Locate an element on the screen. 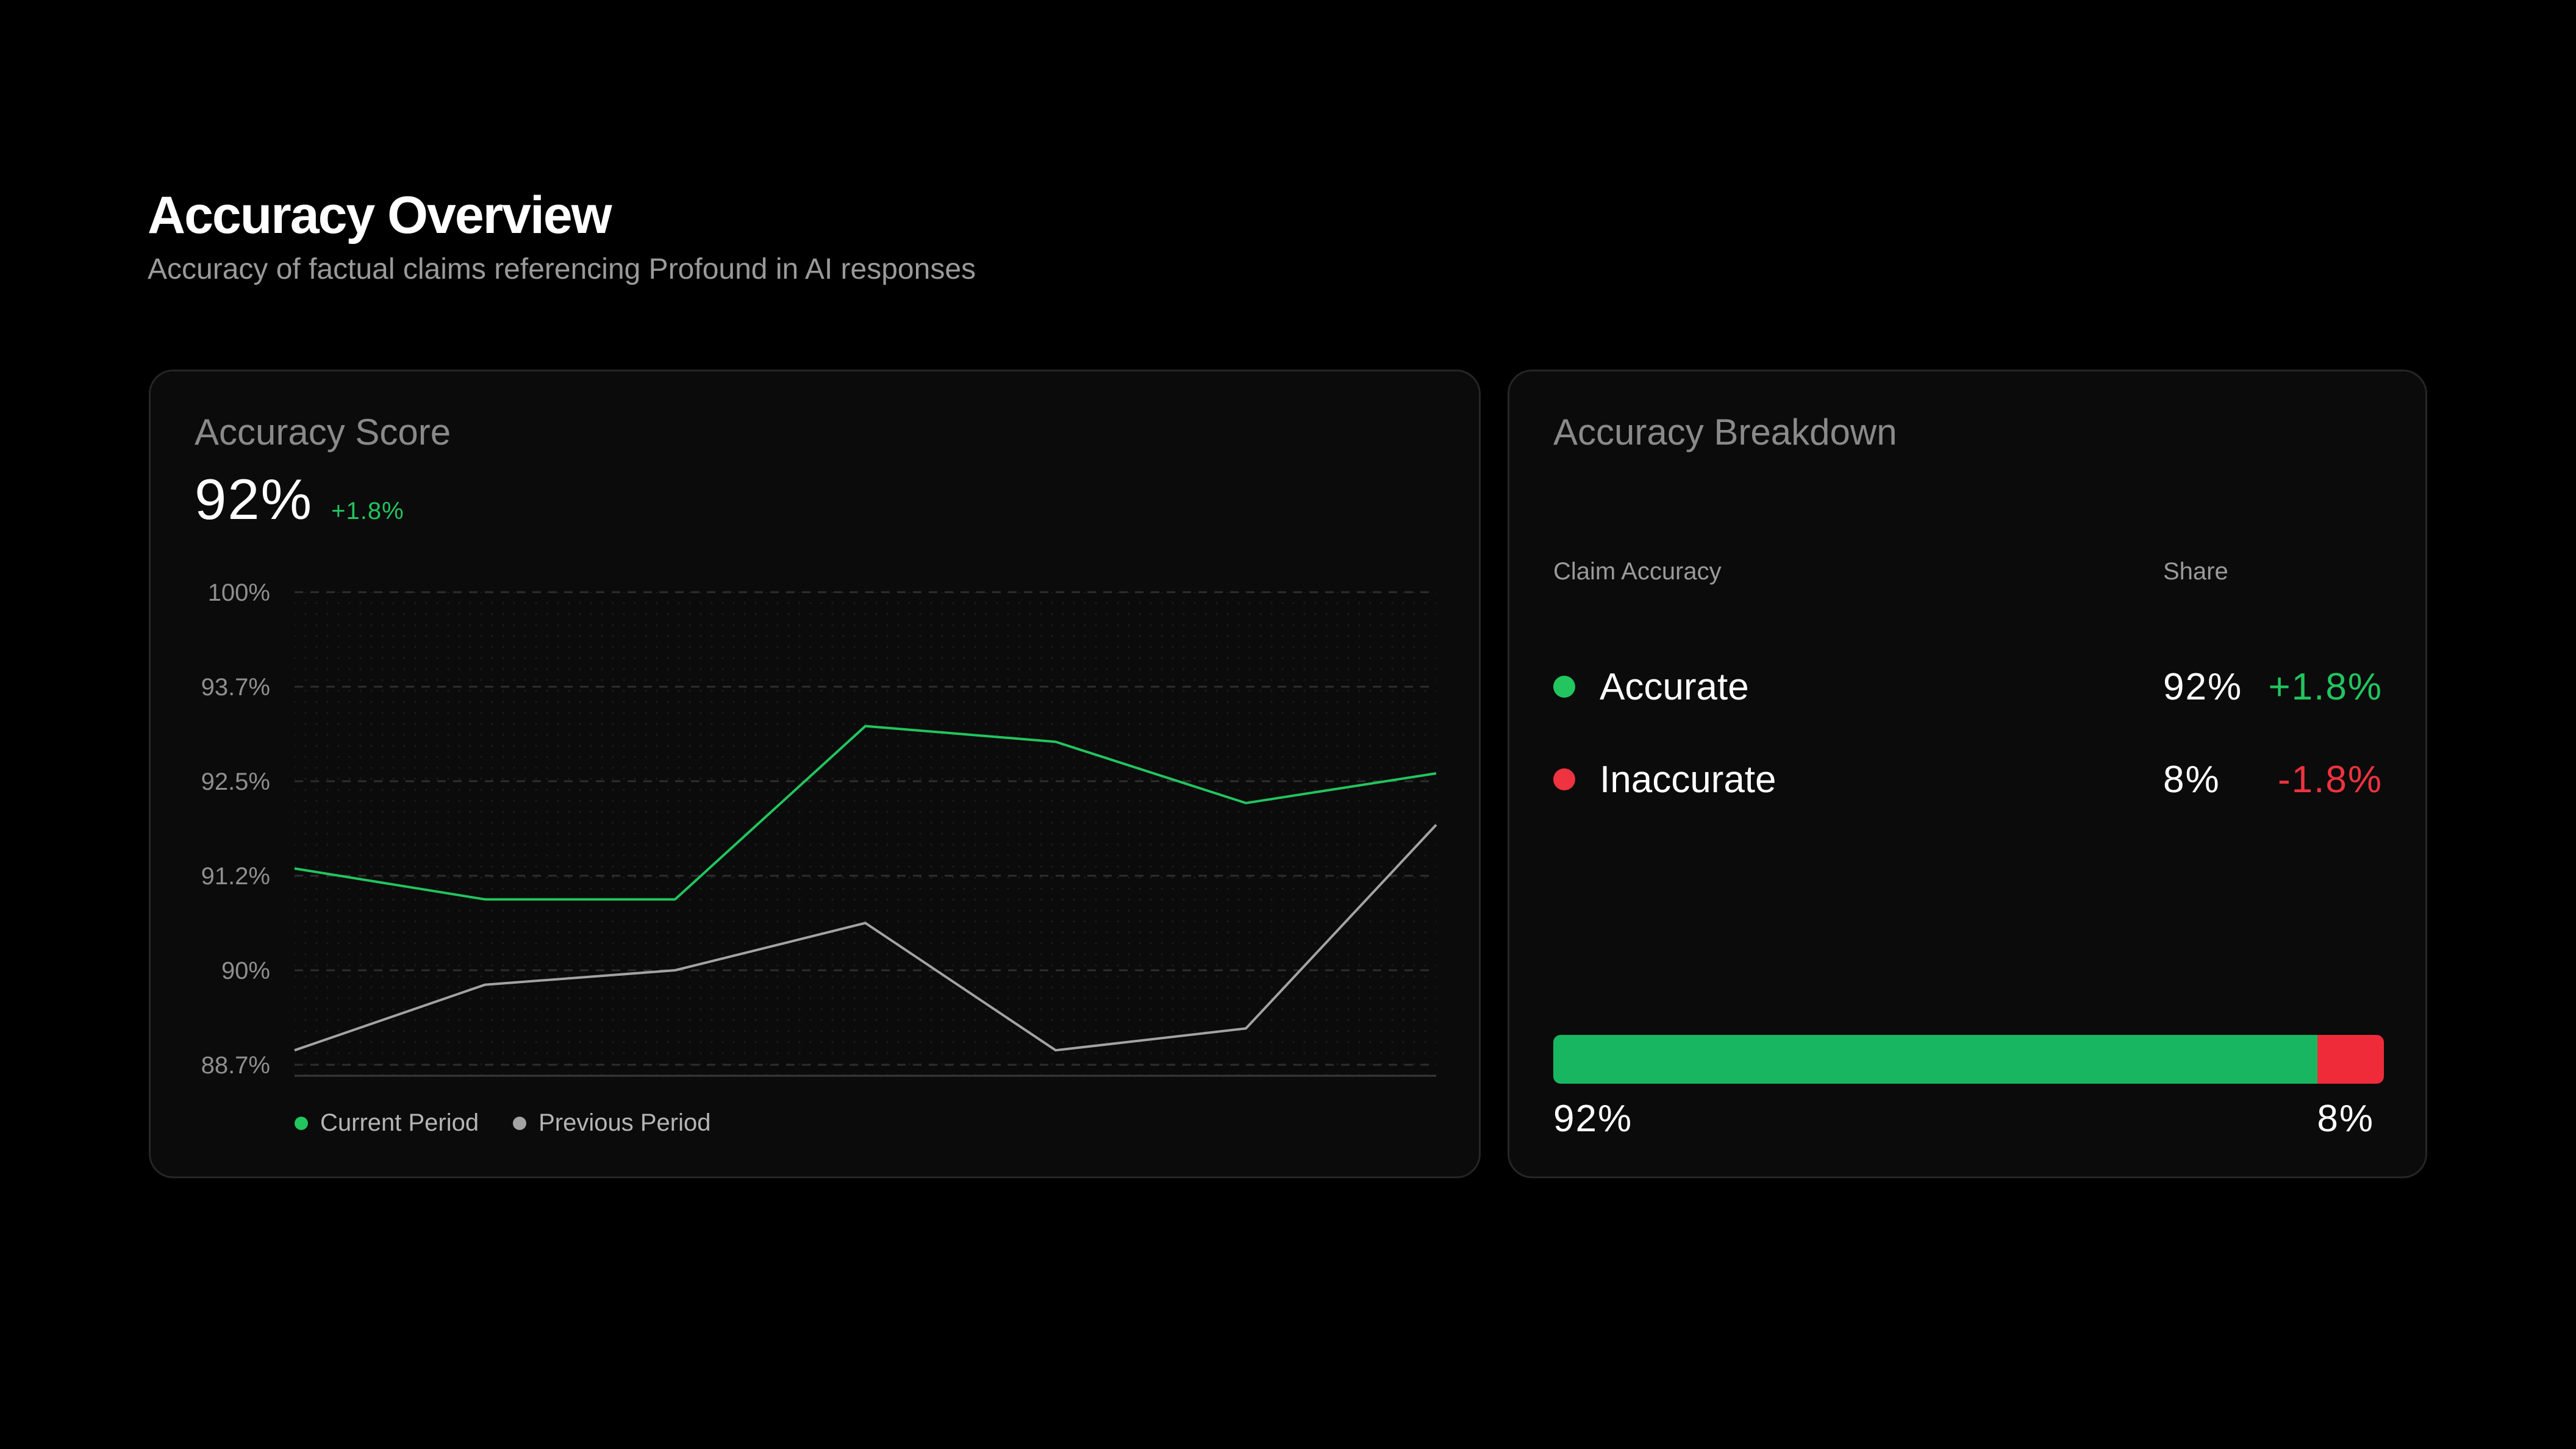 This screenshot has width=2576, height=1449. y-tick-label: 93.7% is located at coordinates (236, 688).